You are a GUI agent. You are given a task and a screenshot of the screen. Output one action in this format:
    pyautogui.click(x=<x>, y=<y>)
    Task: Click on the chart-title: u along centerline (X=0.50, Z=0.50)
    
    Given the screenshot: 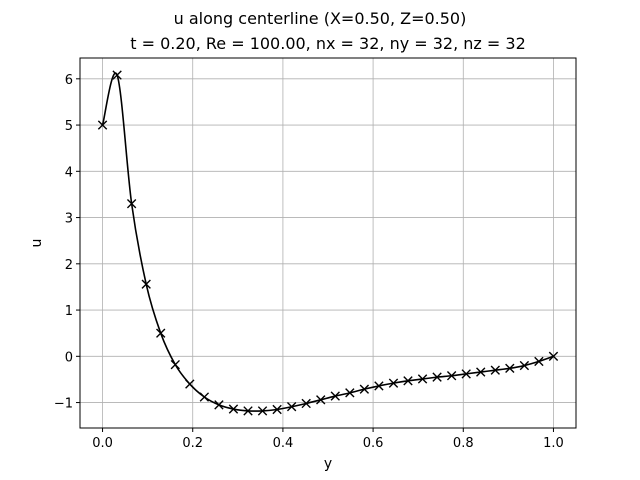 What is the action you would take?
    pyautogui.click(x=320, y=18)
    